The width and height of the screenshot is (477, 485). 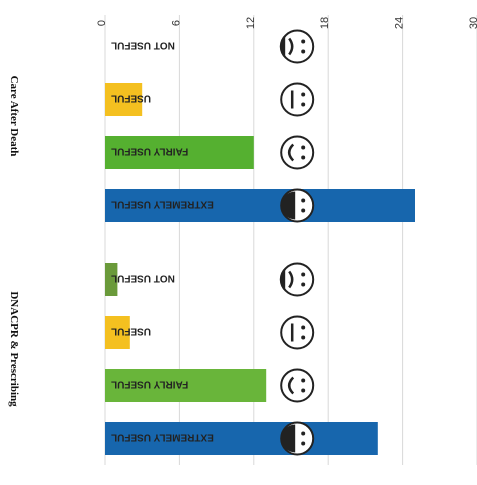 I want to click on group-label: DNACPR & Prescribing, so click(x=14, y=349).